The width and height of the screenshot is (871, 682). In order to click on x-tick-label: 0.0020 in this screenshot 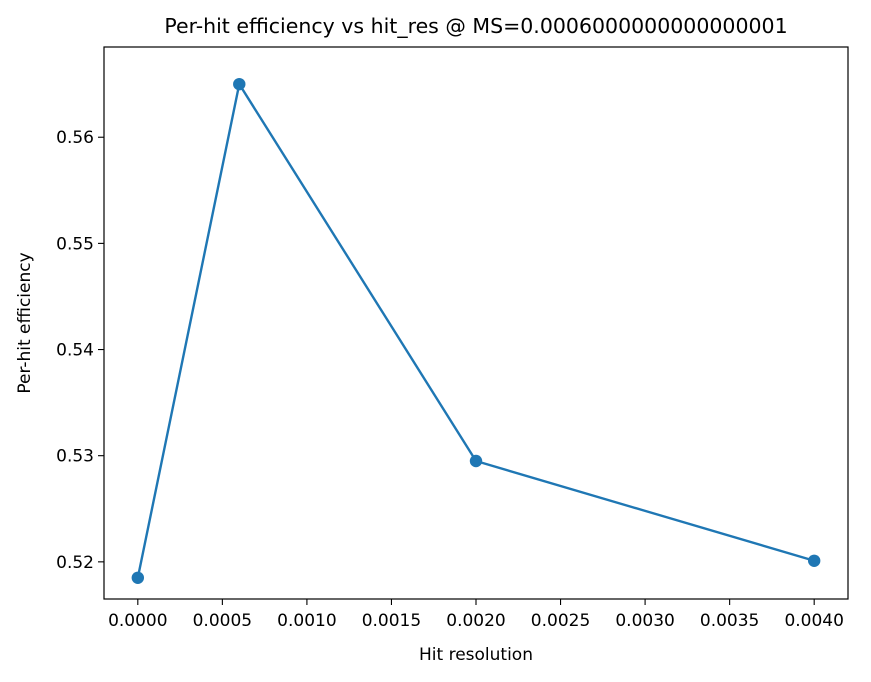, I will do `click(475, 621)`.